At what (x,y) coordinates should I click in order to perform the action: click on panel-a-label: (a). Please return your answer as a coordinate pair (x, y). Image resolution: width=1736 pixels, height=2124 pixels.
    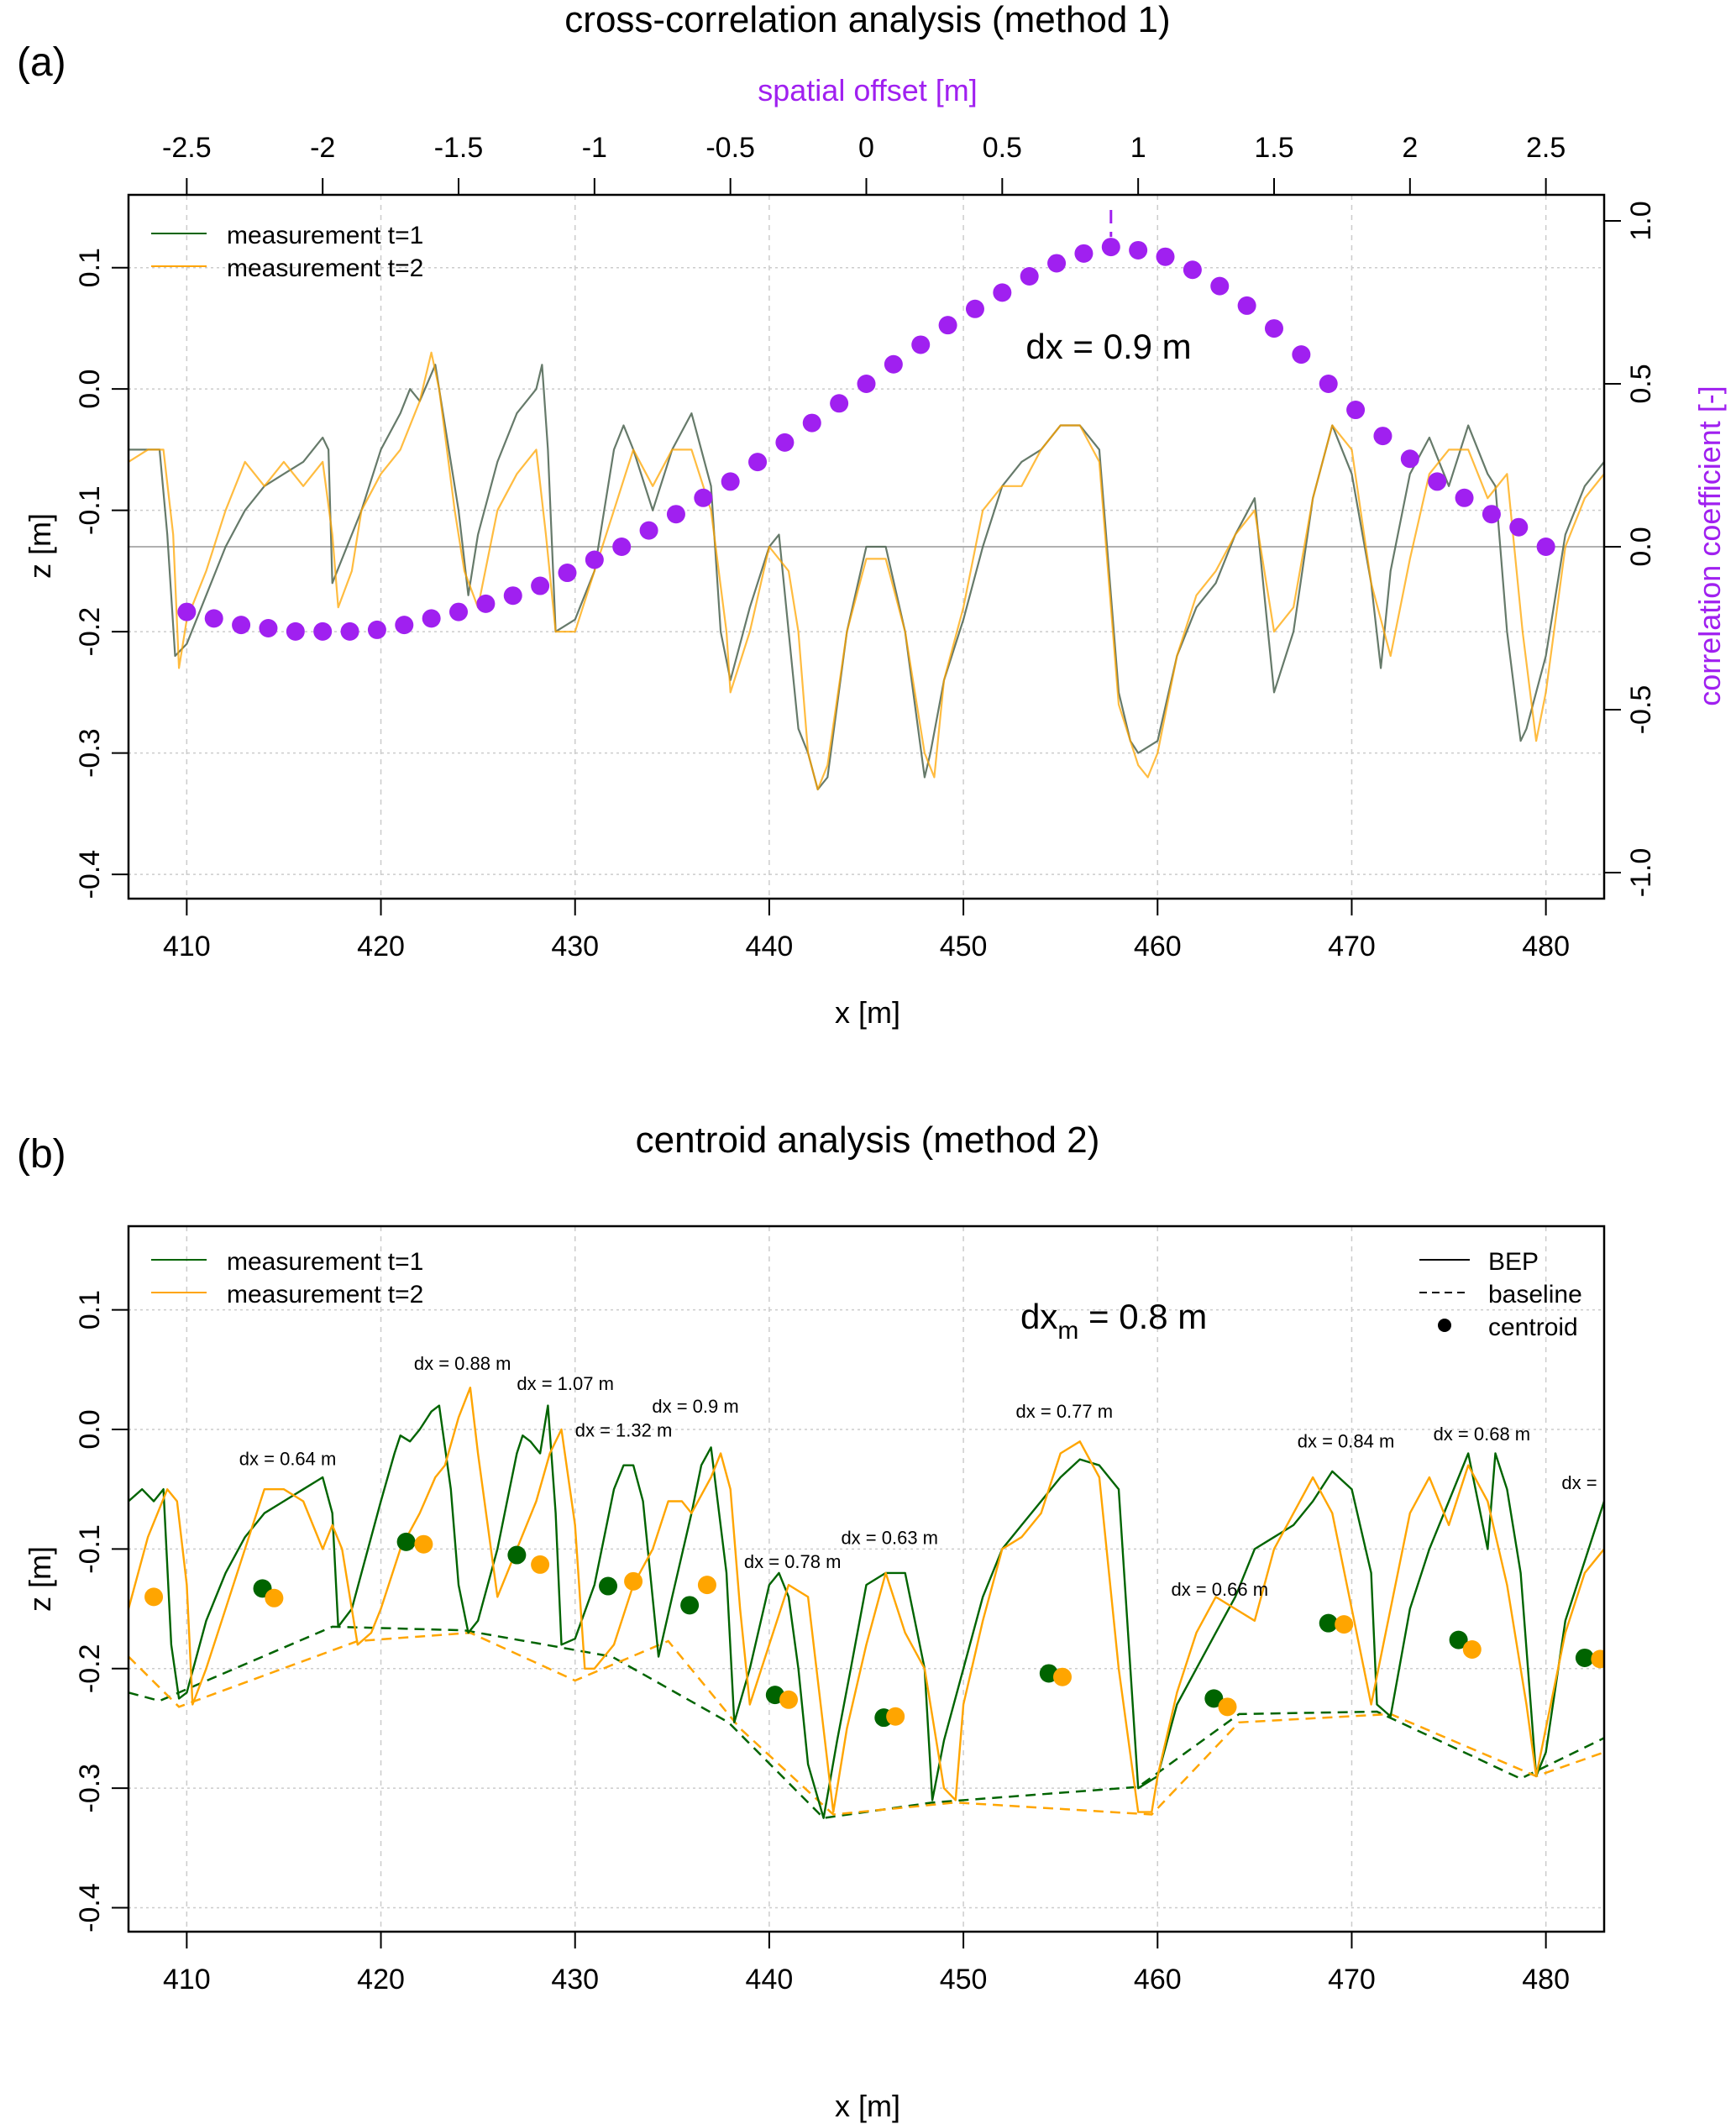
    Looking at the image, I should click on (41, 62).